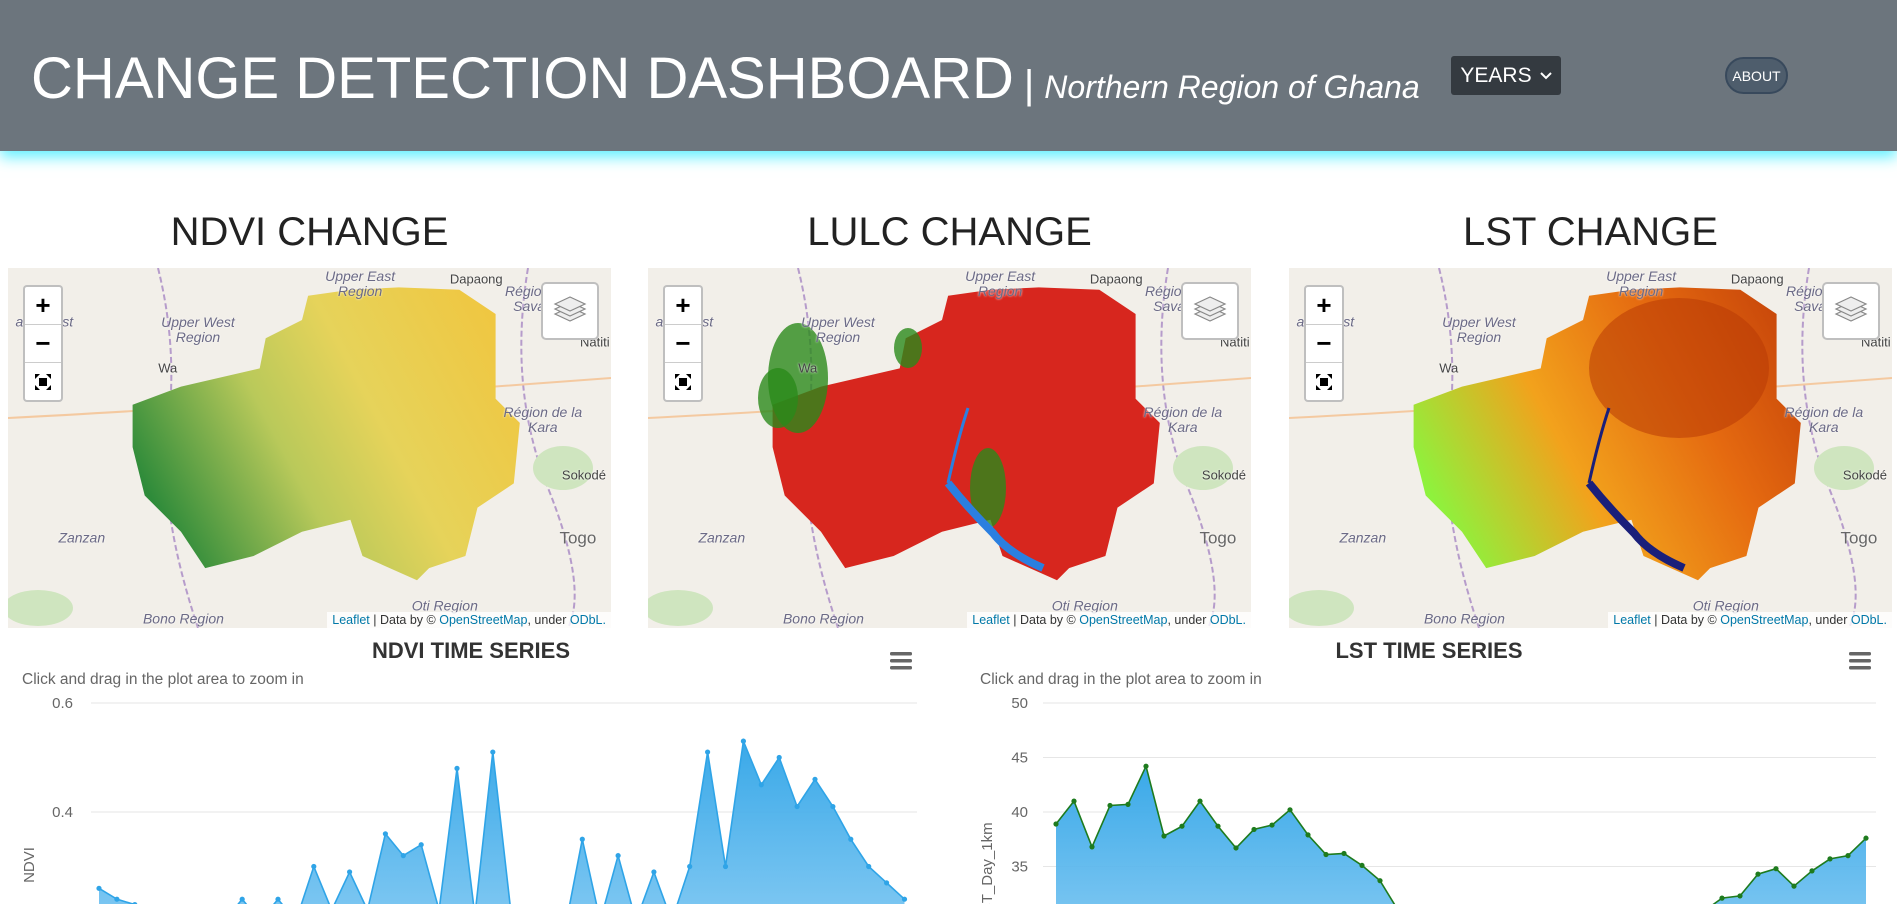 The width and height of the screenshot is (1897, 904). I want to click on menu-bar, so click(1860, 668).